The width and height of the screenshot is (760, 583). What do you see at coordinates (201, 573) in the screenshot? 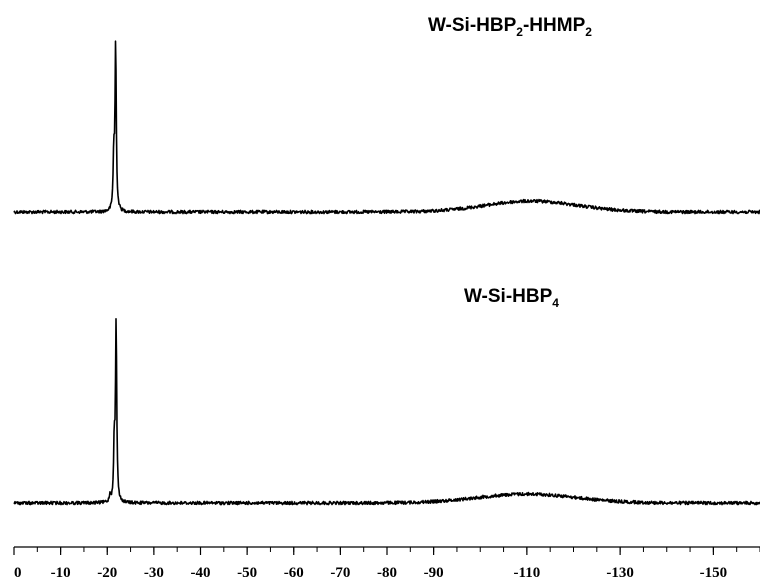
I see `x-tick-label: -40` at bounding box center [201, 573].